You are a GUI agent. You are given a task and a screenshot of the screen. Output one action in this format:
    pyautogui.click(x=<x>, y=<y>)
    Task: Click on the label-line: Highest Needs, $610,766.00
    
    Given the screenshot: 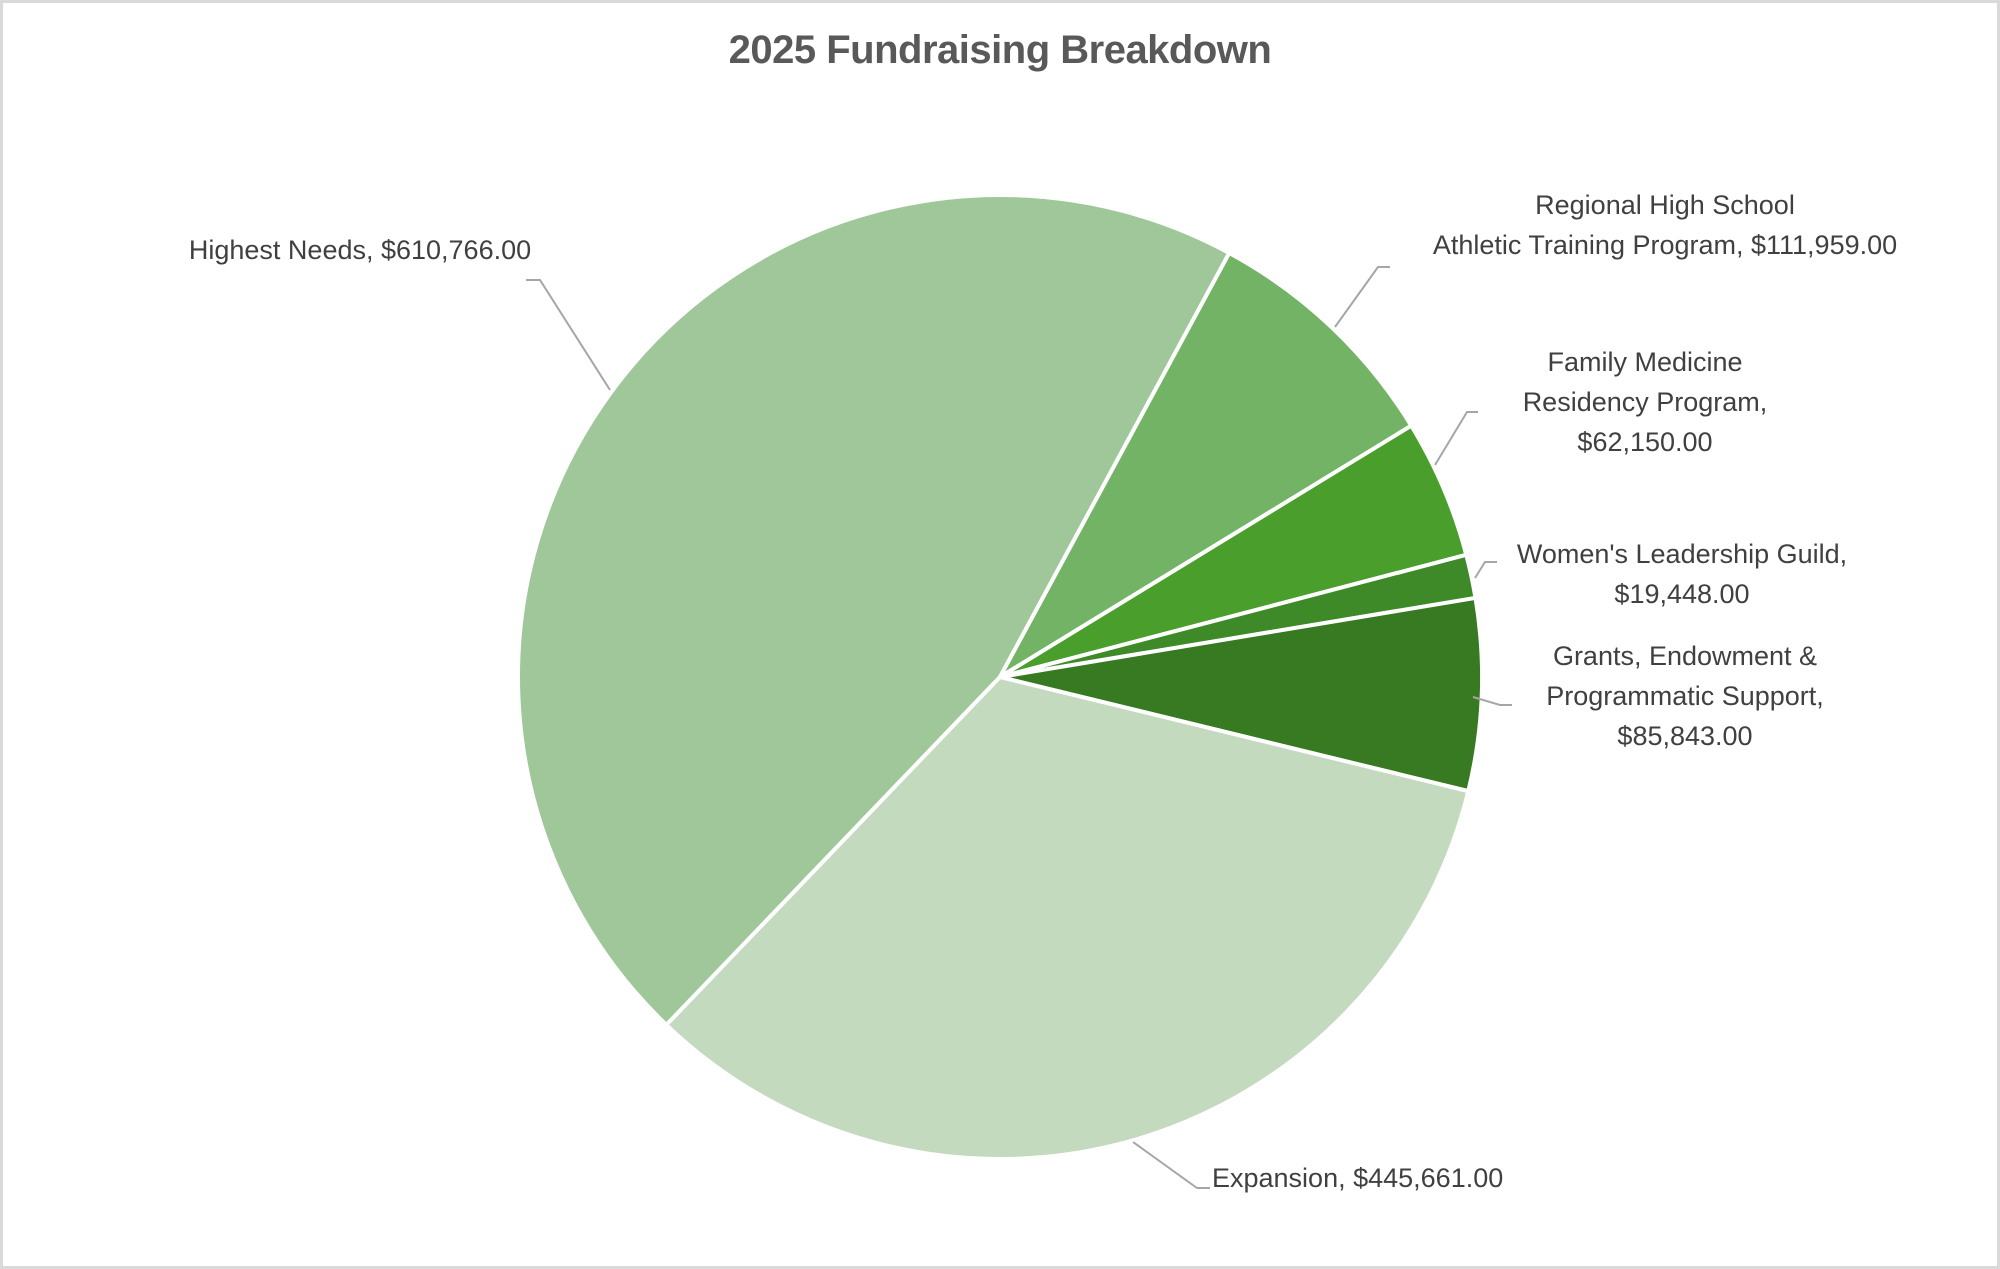 What is the action you would take?
    pyautogui.click(x=360, y=250)
    